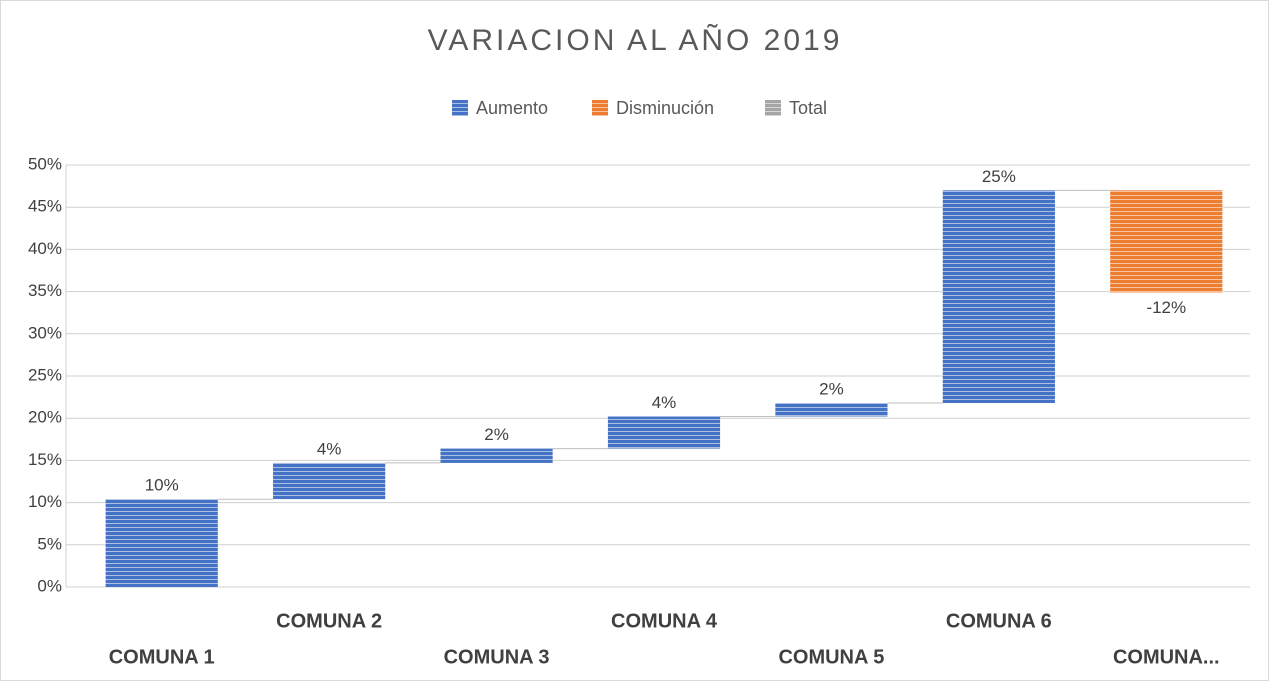 This screenshot has height=682, width=1270. I want to click on y-tick-label: 10%, so click(45, 501).